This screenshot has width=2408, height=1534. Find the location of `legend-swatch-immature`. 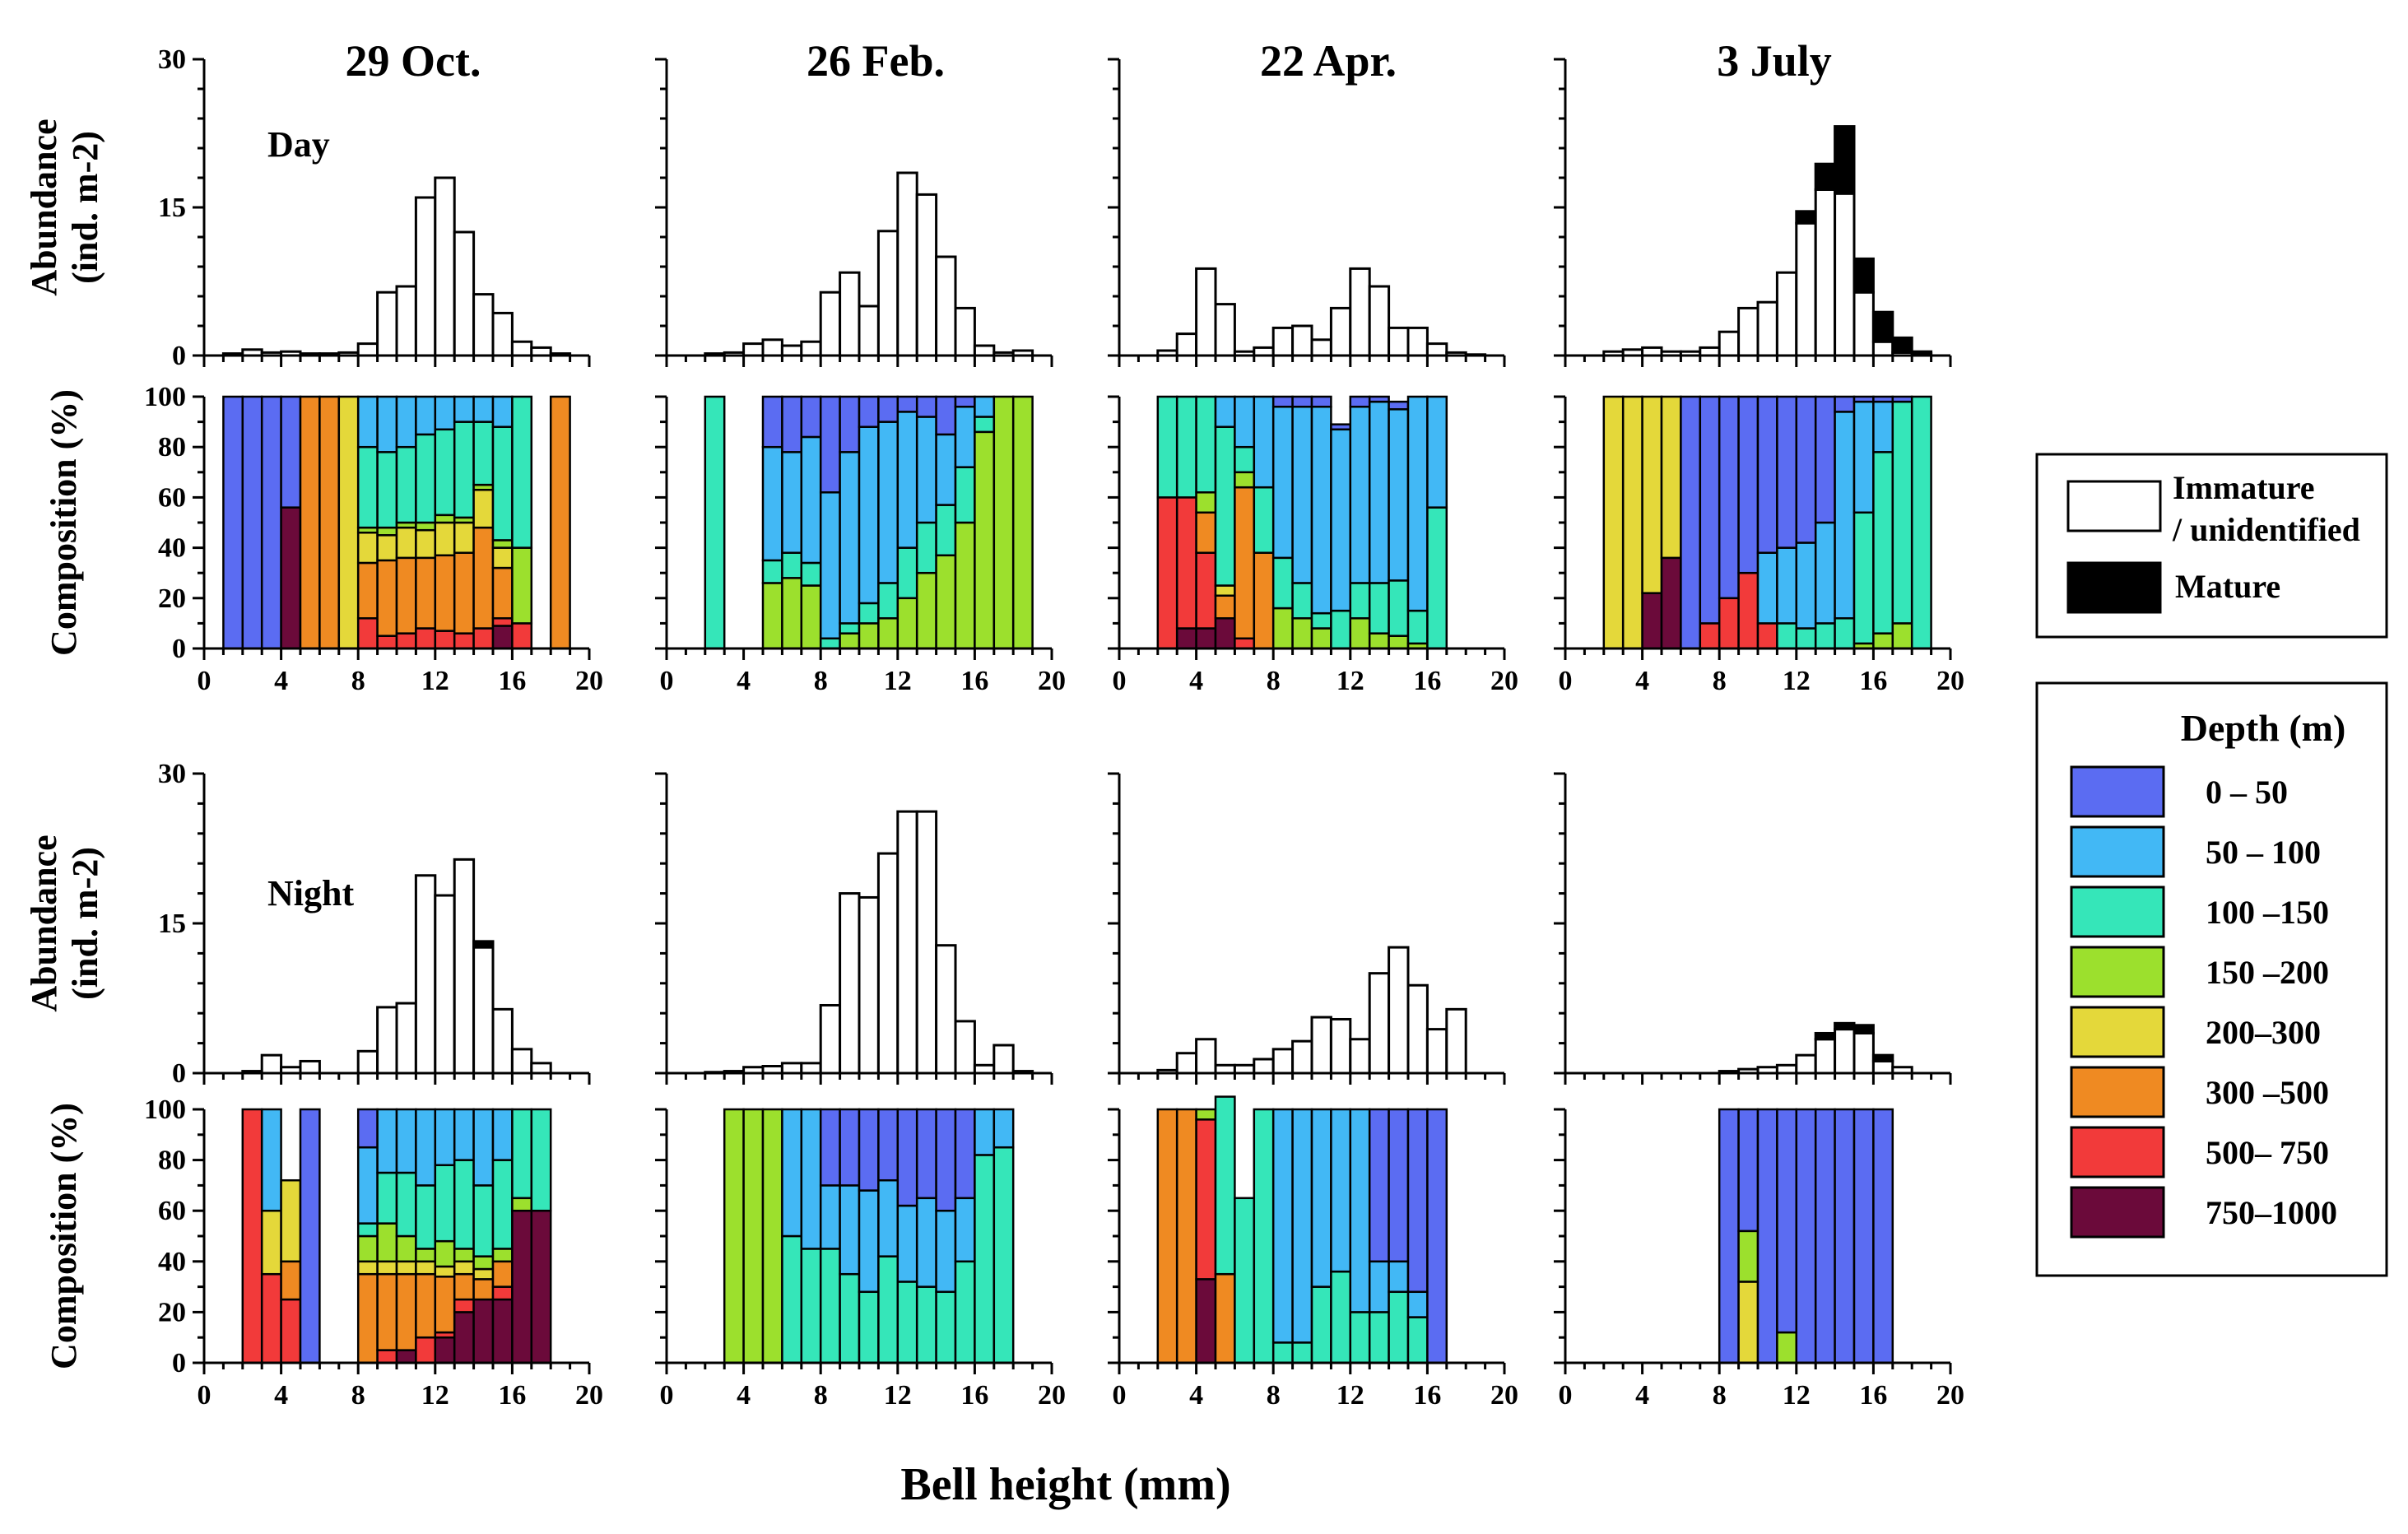

legend-swatch-immature is located at coordinates (2114, 506).